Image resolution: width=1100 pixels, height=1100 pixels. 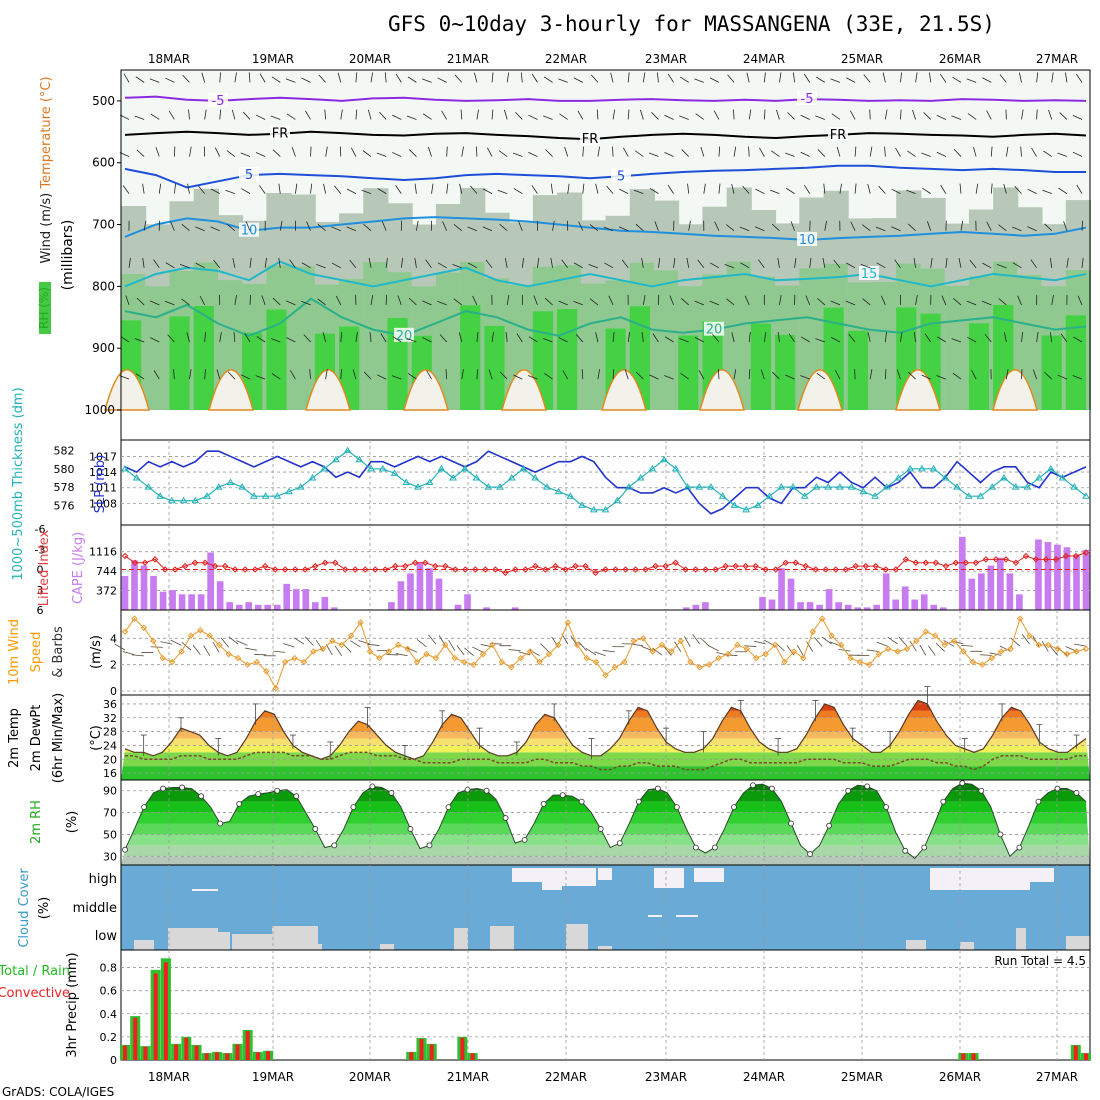 What do you see at coordinates (807, 99) in the screenshot?
I see `isotherm-label: -5` at bounding box center [807, 99].